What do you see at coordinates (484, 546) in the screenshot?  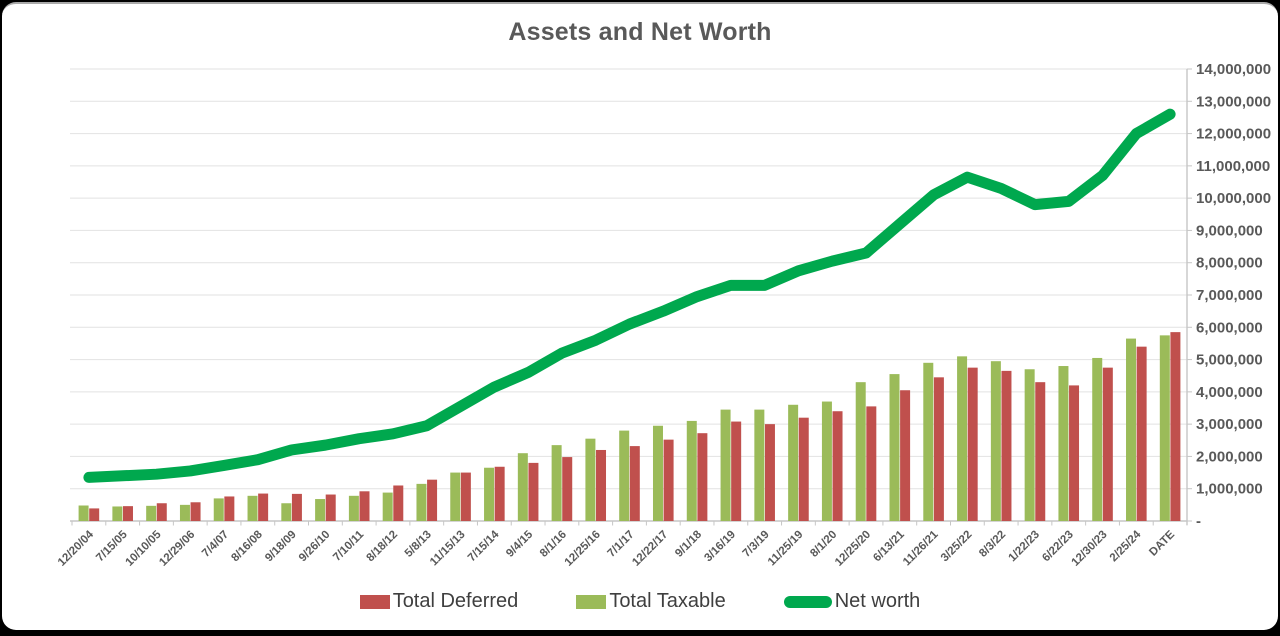 I see `svg-text: 7/15/14` at bounding box center [484, 546].